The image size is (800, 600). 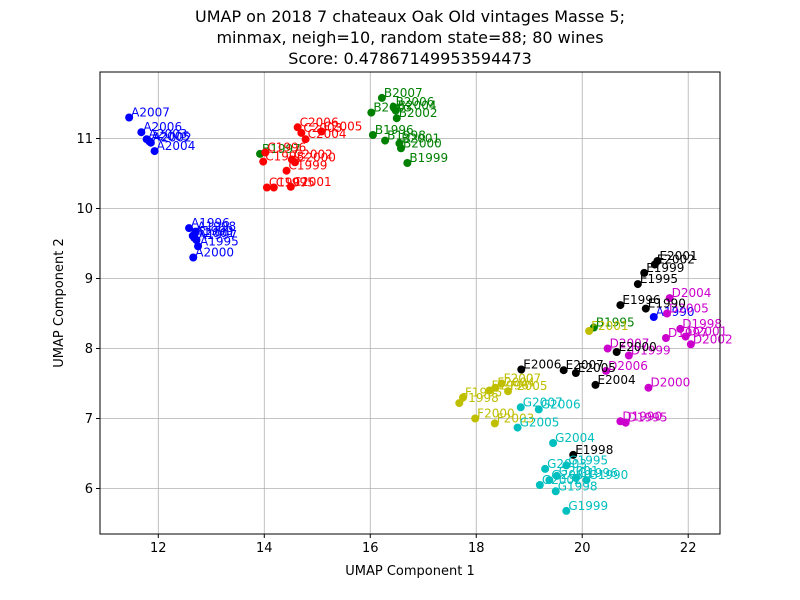 I want to click on data-point-label: B1998, so click(x=406, y=136).